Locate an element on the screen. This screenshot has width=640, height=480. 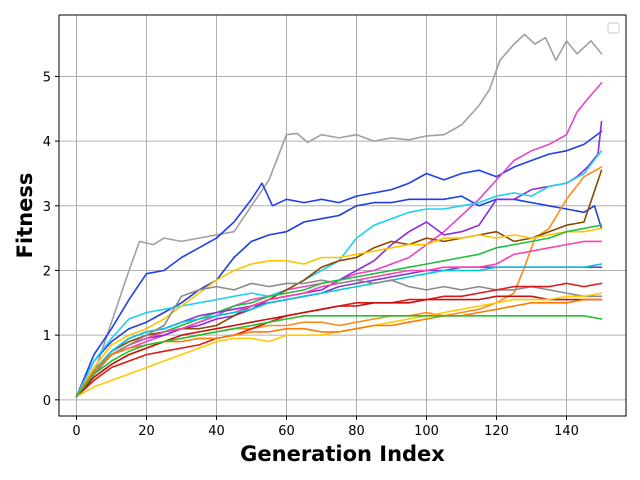
y-tick-label: 1 is located at coordinates (47, 336).